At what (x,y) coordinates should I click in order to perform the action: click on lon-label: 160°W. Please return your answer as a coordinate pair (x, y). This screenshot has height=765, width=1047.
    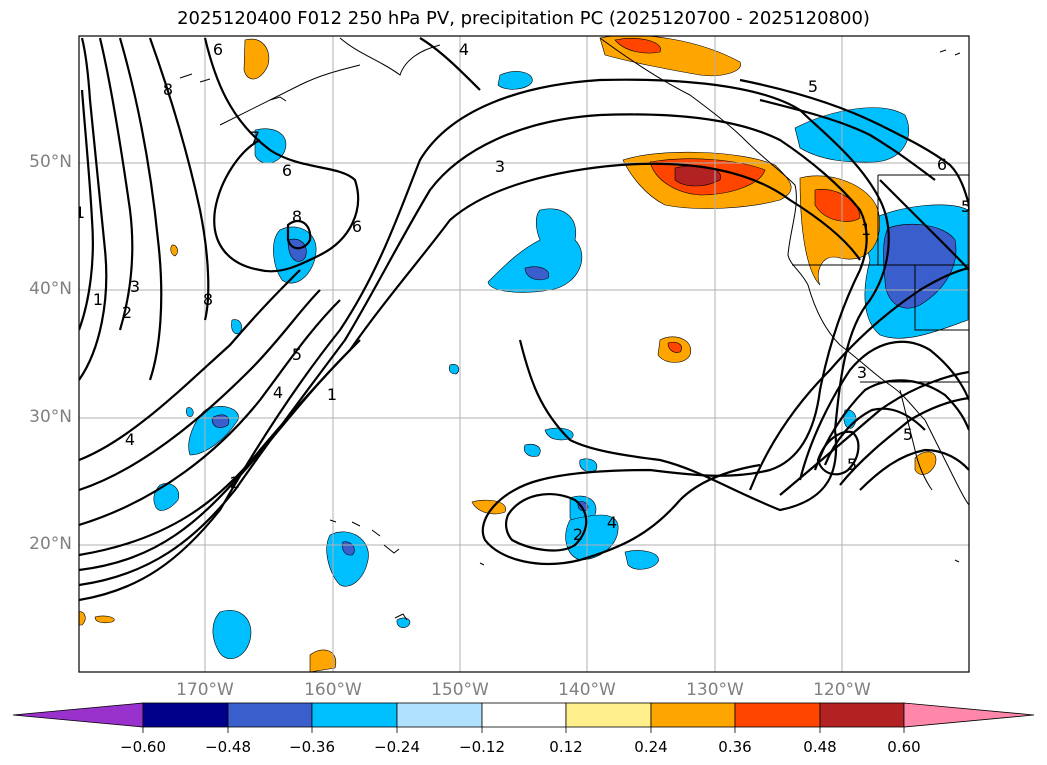
    Looking at the image, I should click on (333, 690).